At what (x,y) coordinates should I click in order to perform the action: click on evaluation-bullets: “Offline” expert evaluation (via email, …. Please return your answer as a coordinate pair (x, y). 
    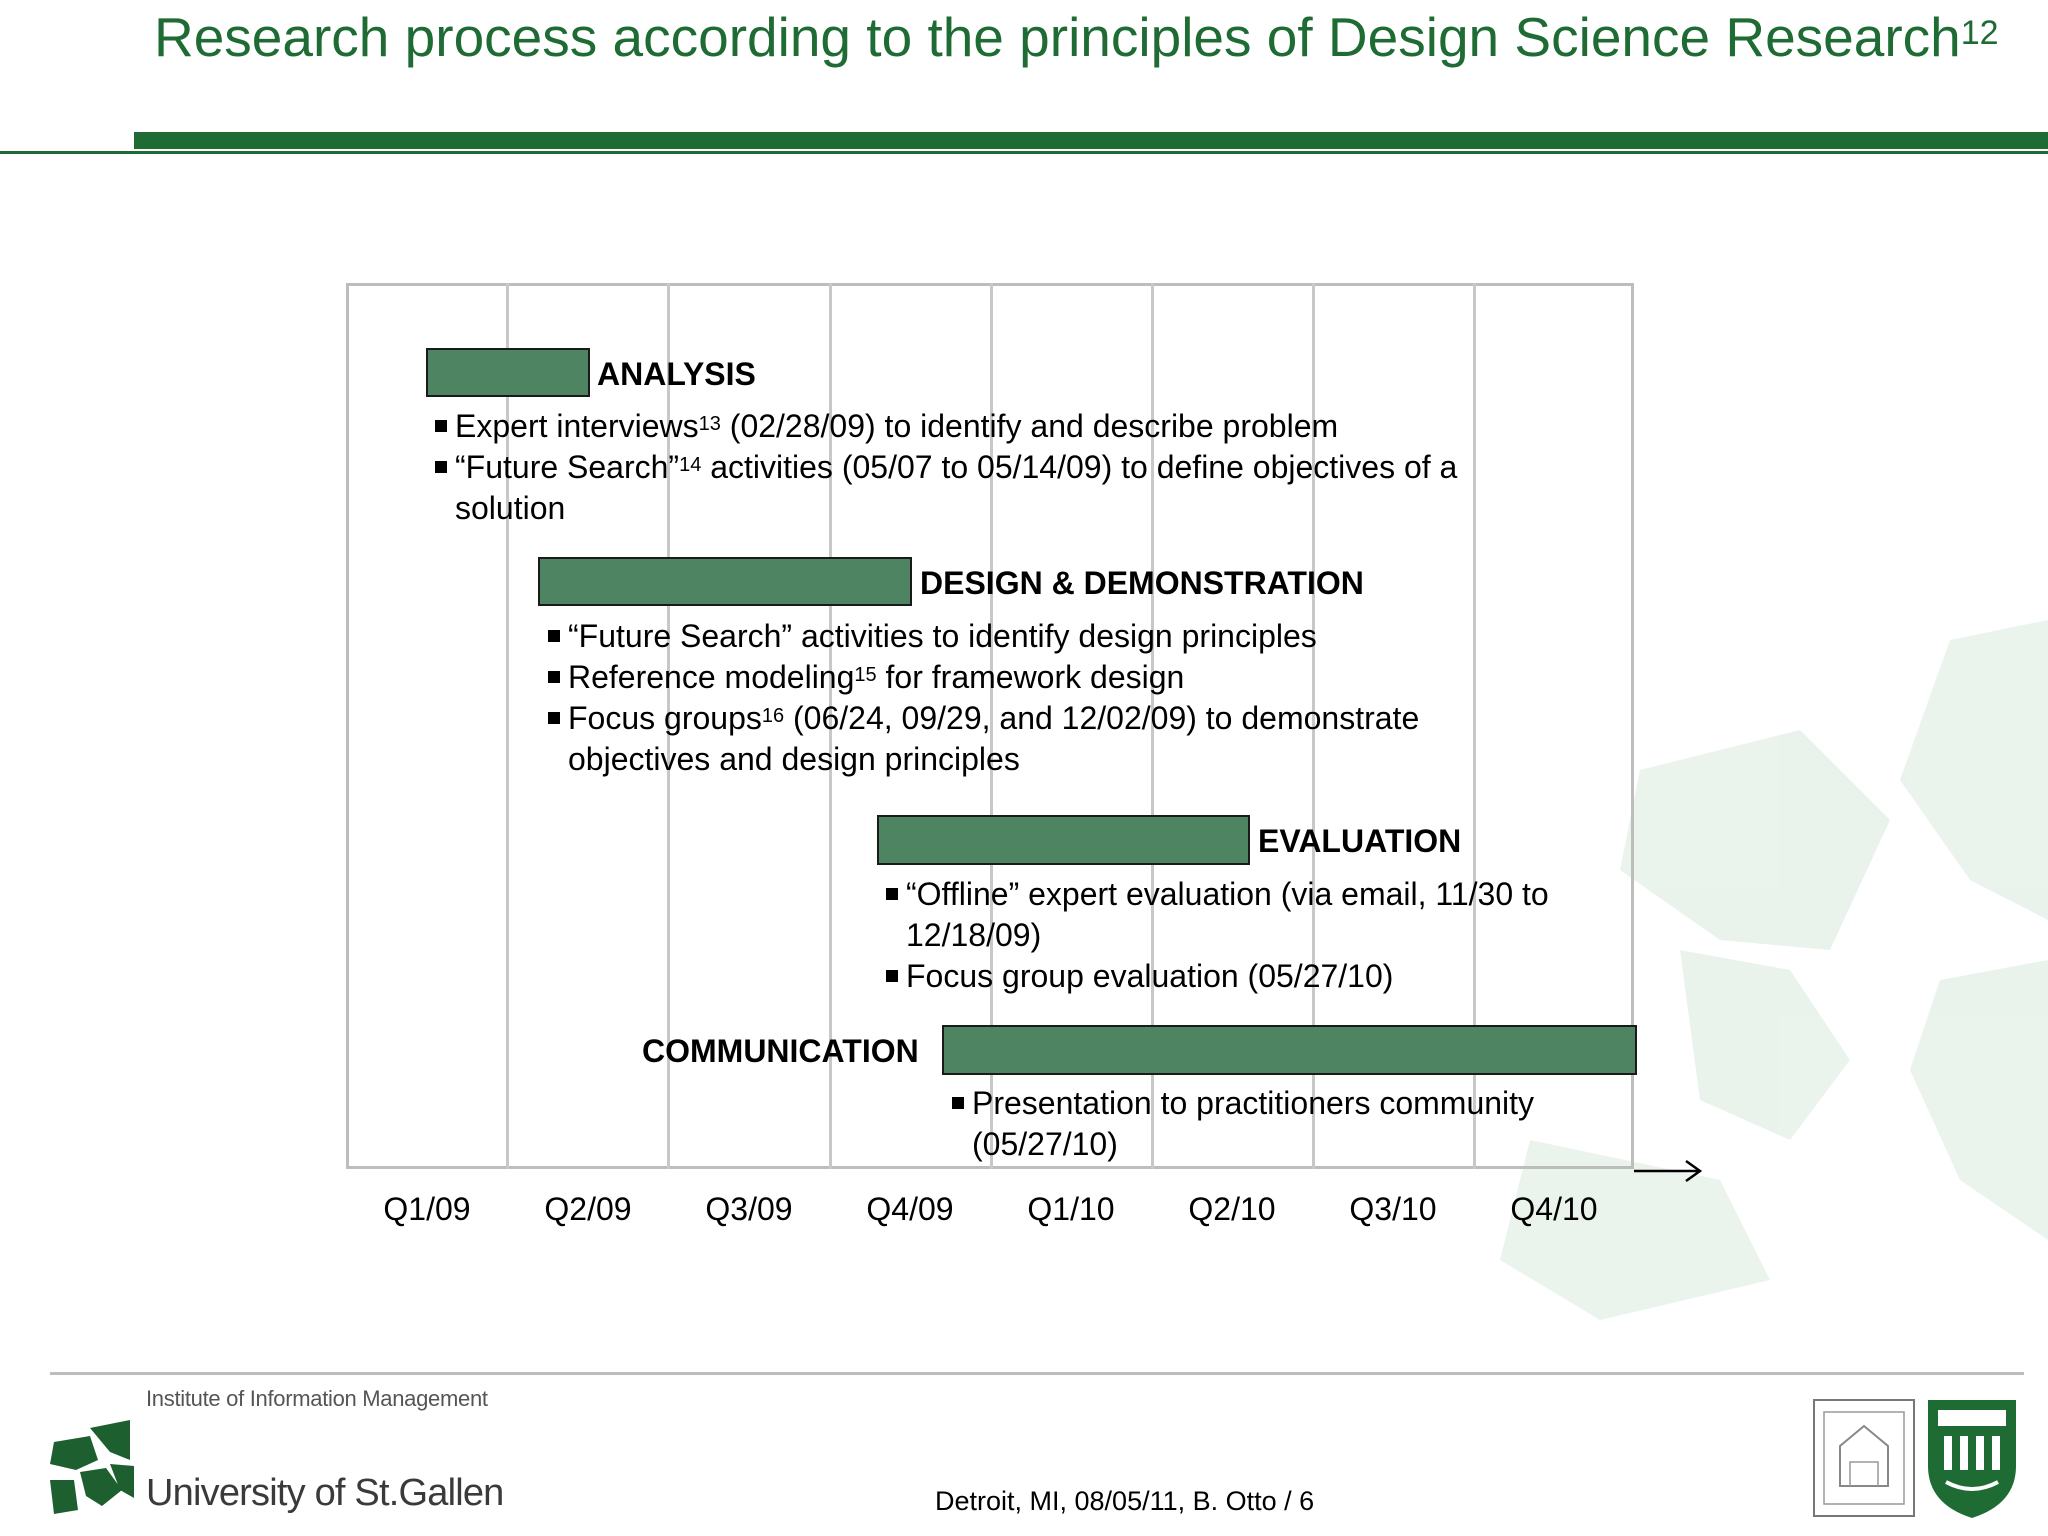
    Looking at the image, I should click on (1256, 935).